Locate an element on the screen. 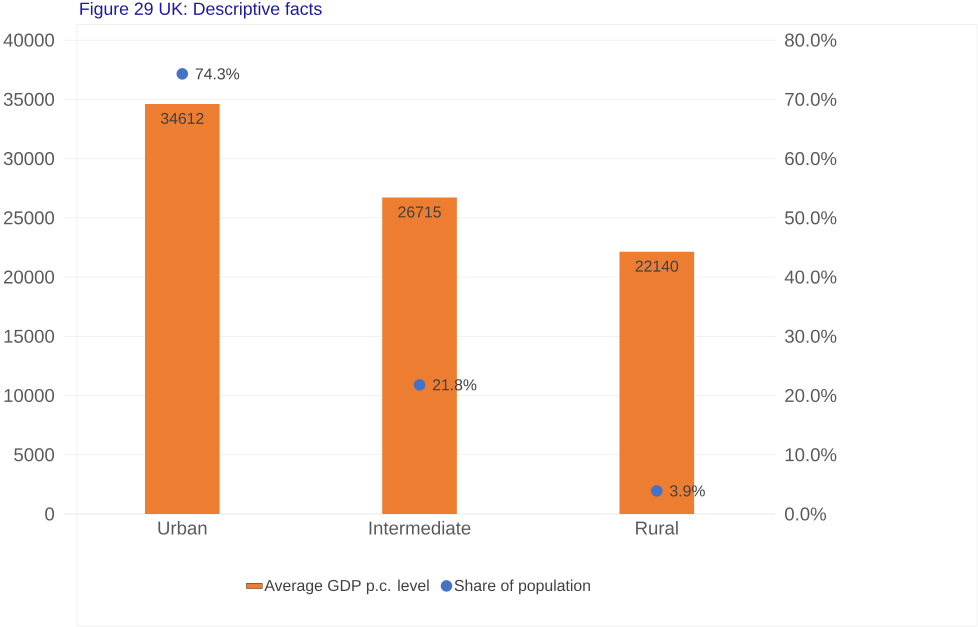 The height and width of the screenshot is (627, 978). y-tick-label: 15000 is located at coordinates (29, 336).